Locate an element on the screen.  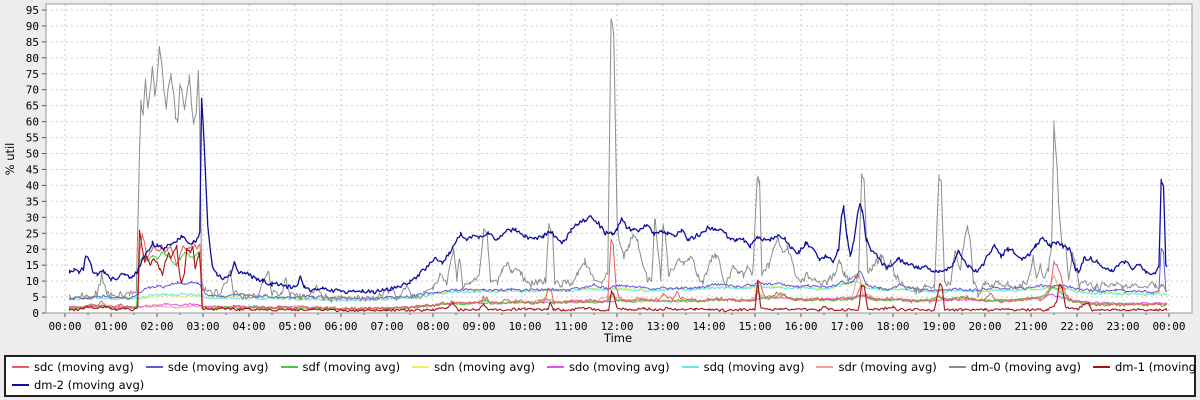
svg-text: 13:00 is located at coordinates (662, 326).